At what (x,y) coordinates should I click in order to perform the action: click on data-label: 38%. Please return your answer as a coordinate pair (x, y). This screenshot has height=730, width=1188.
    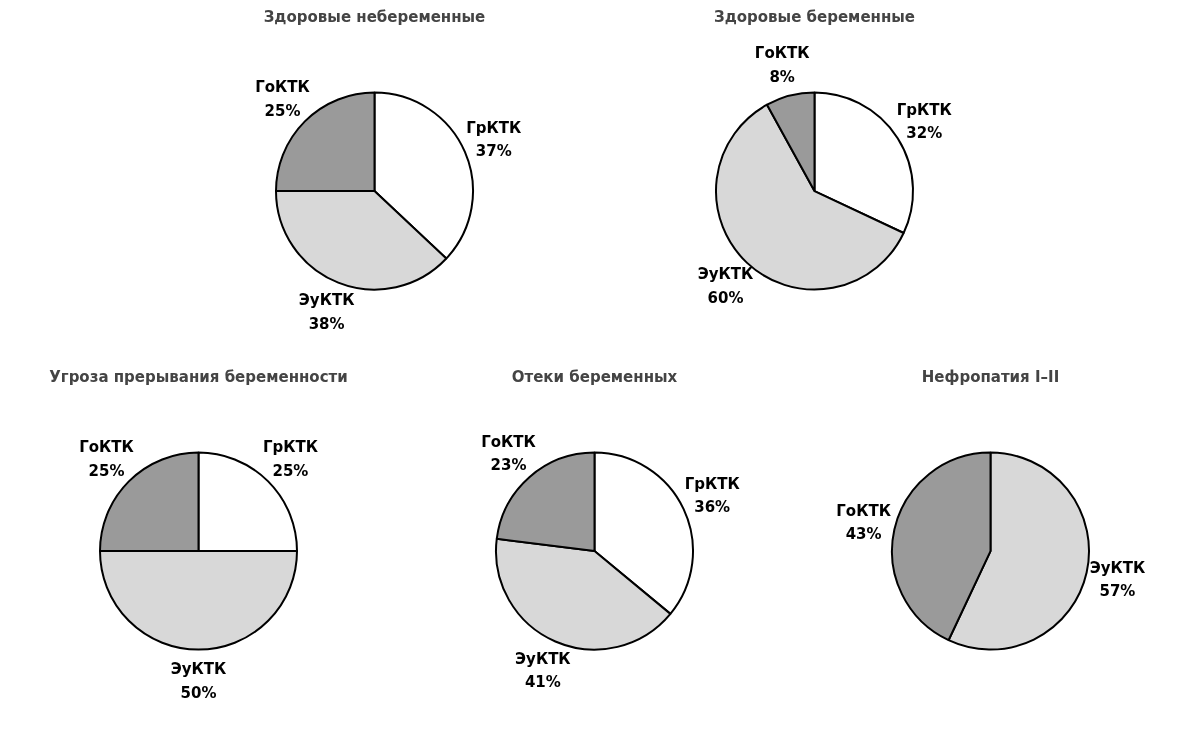
    Looking at the image, I should click on (326, 323).